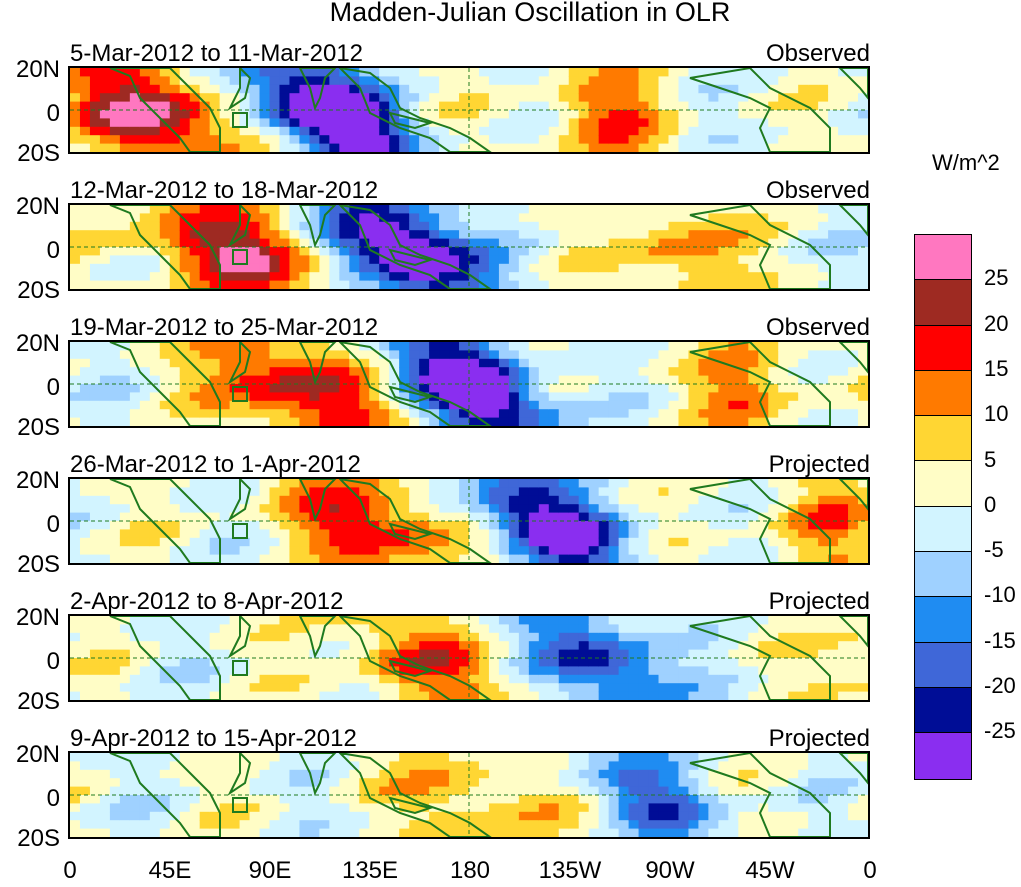  I want to click on colorbar-level-label: -20, so click(1000, 685).